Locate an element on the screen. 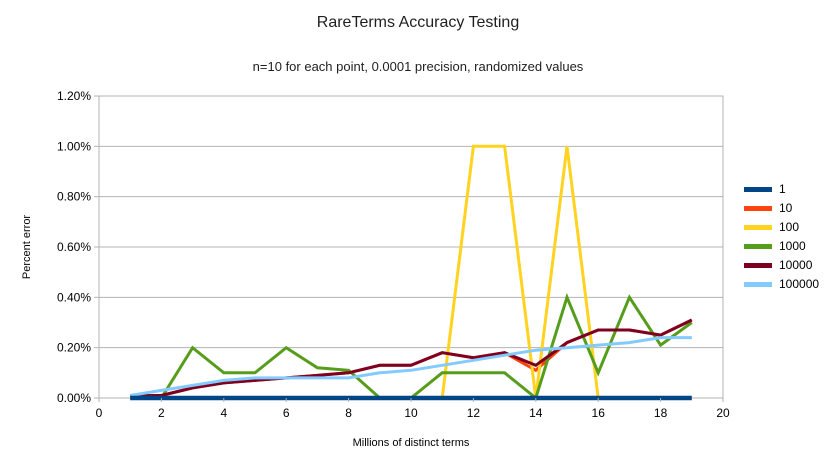  legend-item-10000: 10000 is located at coordinates (790, 265).